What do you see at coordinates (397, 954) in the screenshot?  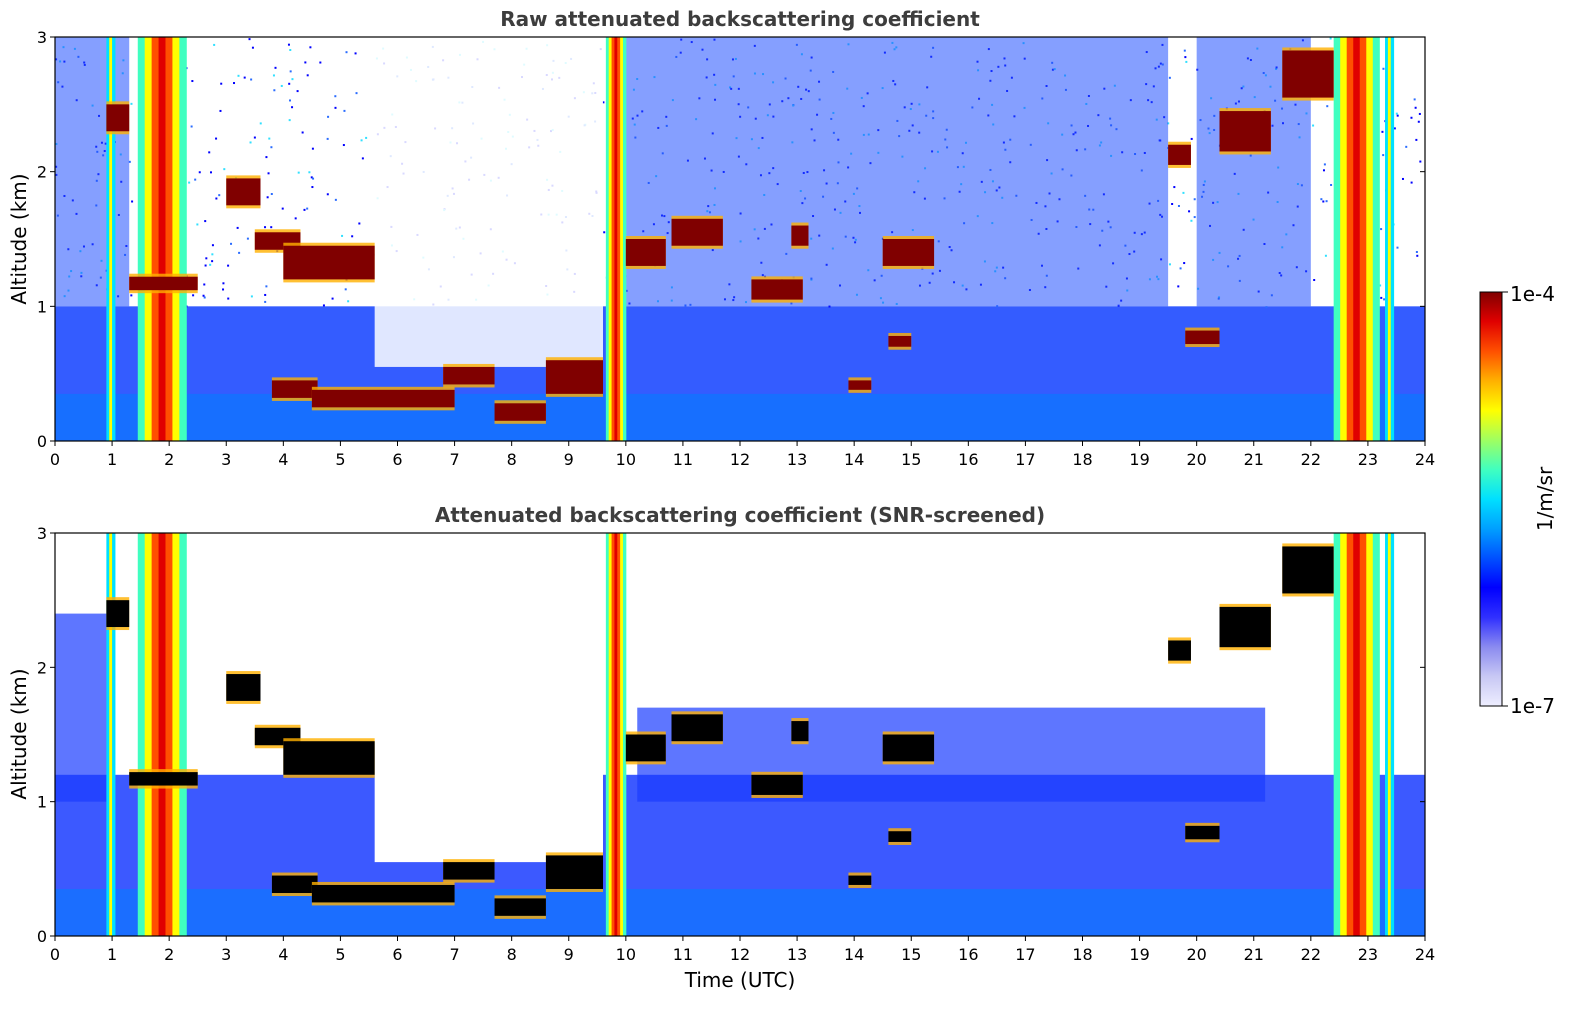 I see `x-tick-label: 6` at bounding box center [397, 954].